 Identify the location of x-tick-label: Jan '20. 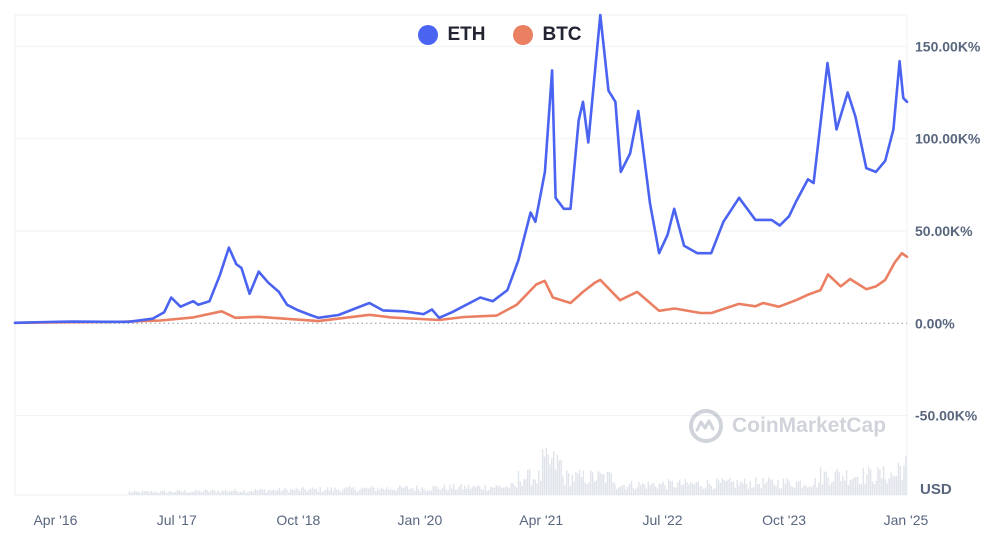
(420, 520).